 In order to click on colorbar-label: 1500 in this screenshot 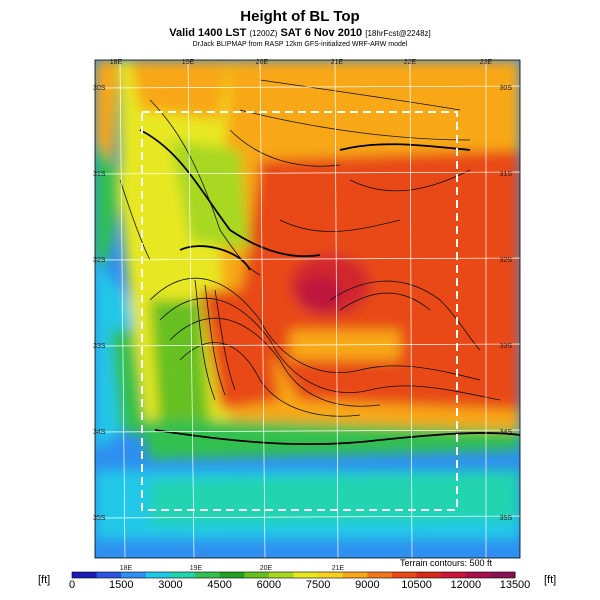, I will do `click(121, 585)`.